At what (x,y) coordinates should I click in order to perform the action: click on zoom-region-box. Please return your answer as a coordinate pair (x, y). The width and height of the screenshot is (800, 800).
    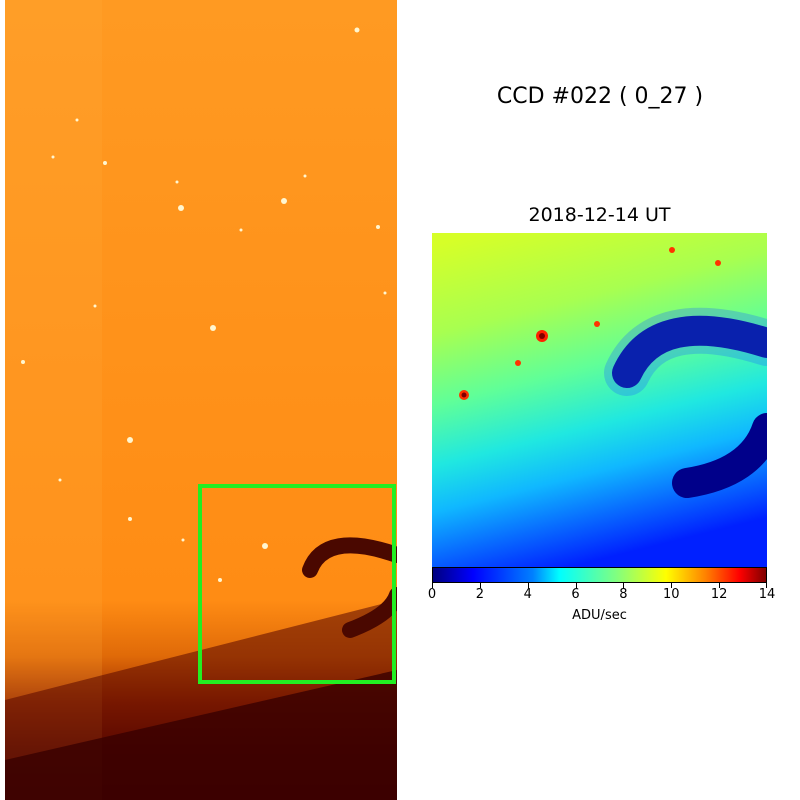
    Looking at the image, I should click on (297, 584).